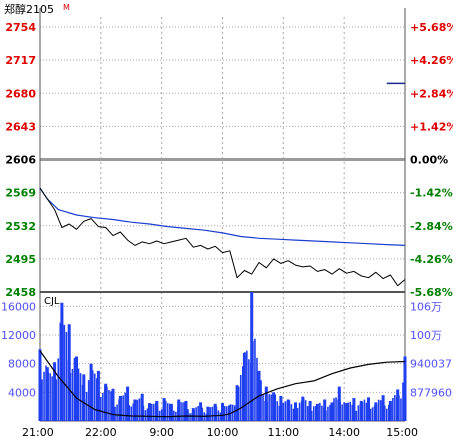 Image resolution: width=453 pixels, height=440 pixels. What do you see at coordinates (20, 292) in the screenshot?
I see `price-tick-label: 2458` at bounding box center [20, 292].